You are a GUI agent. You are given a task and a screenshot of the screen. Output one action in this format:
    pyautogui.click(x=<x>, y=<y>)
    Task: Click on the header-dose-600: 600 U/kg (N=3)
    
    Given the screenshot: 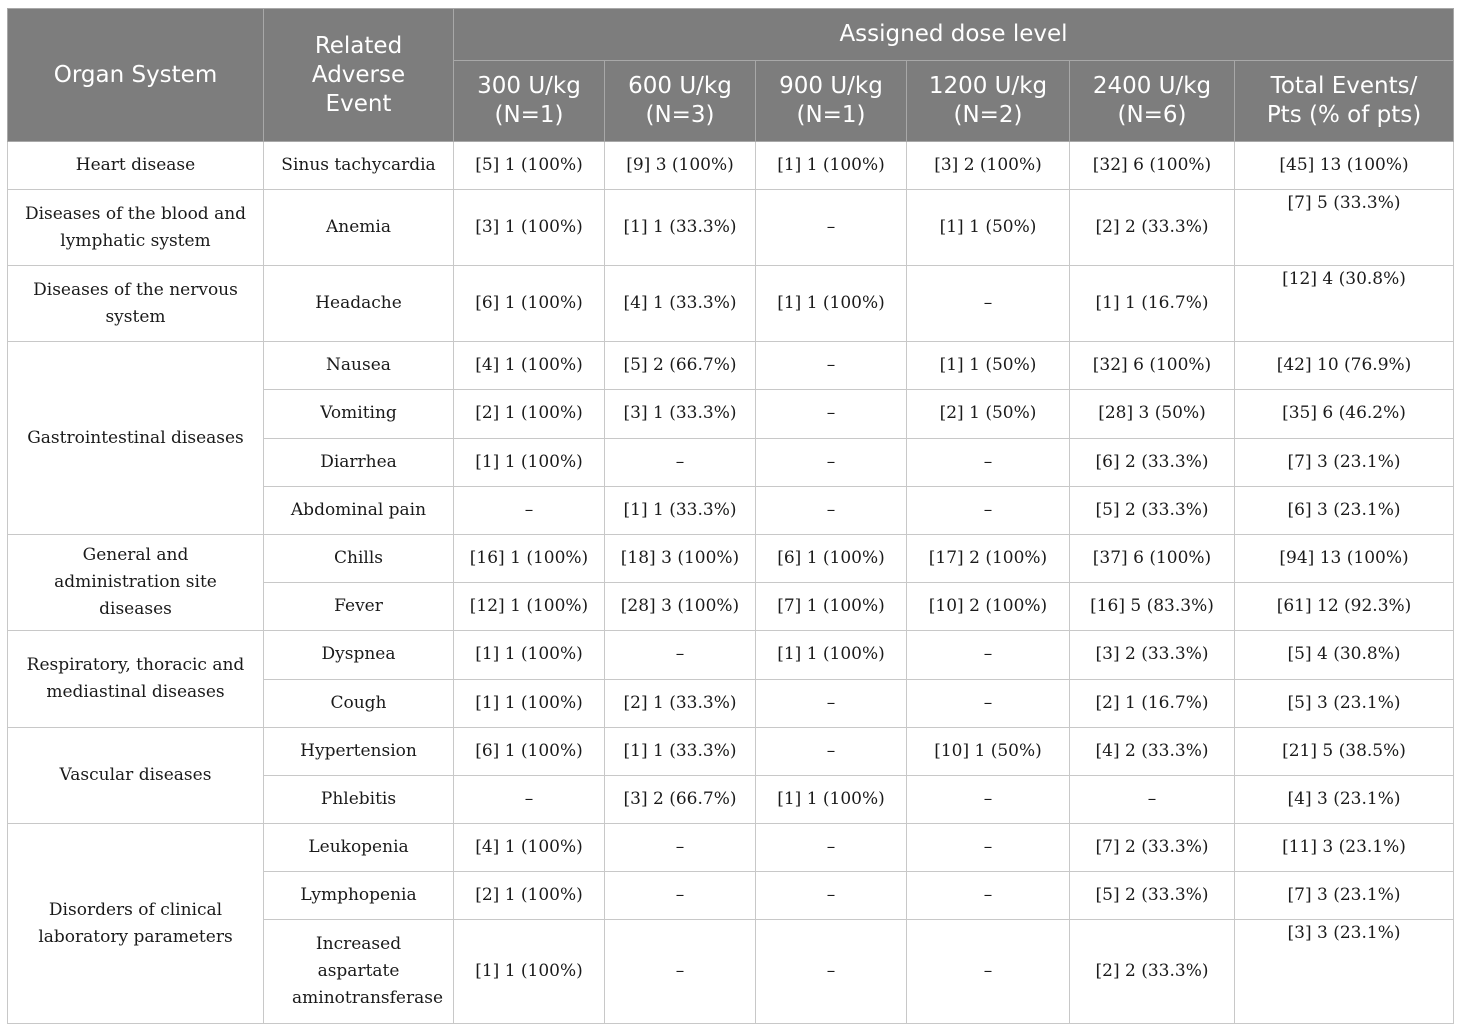 What is the action you would take?
    pyautogui.click(x=680, y=101)
    